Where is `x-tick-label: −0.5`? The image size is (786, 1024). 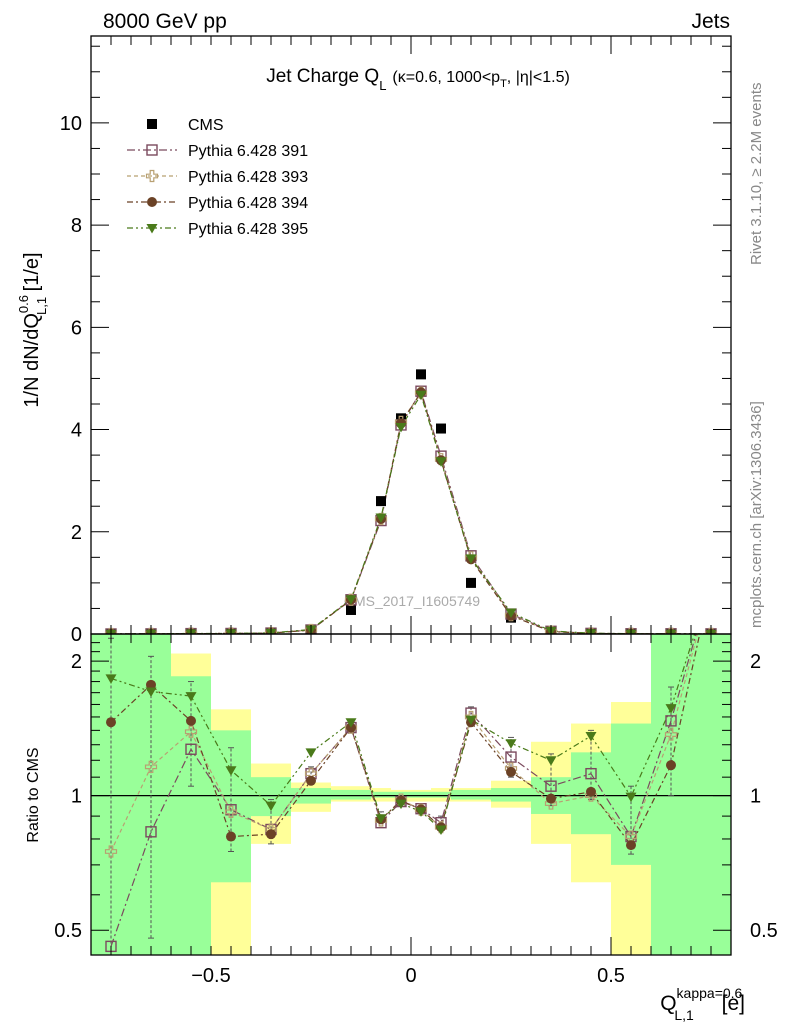
x-tick-label: −0.5 is located at coordinates (210, 976).